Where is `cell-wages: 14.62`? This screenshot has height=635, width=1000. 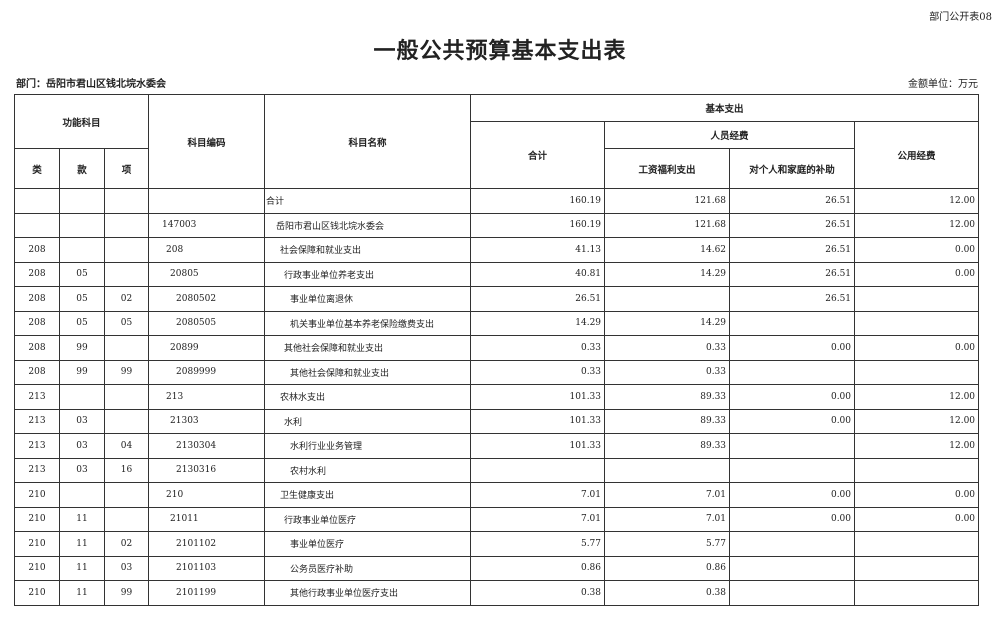
cell-wages: 14.62 is located at coordinates (667, 250).